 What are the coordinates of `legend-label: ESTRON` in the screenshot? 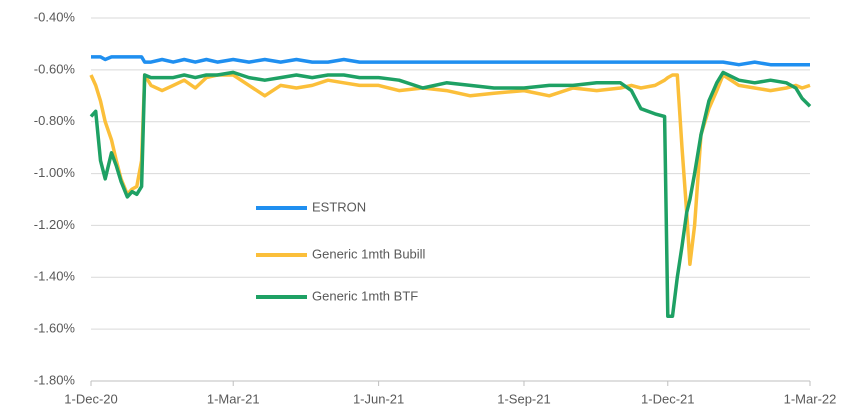 It's located at (339, 206).